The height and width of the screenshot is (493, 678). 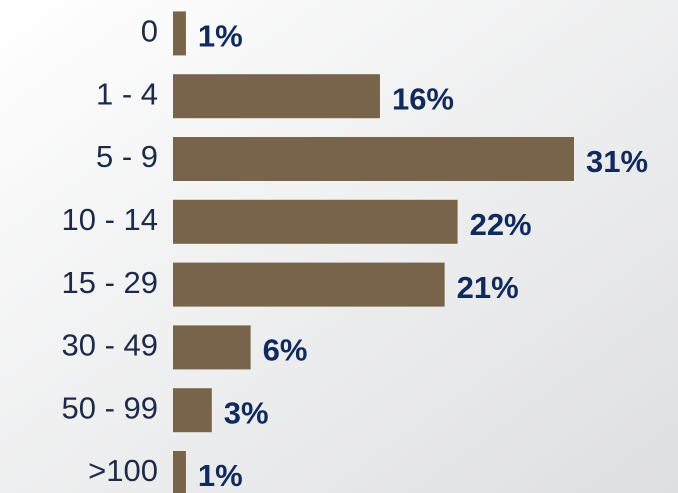 I want to click on category-label: 50 - 99, so click(x=109, y=407).